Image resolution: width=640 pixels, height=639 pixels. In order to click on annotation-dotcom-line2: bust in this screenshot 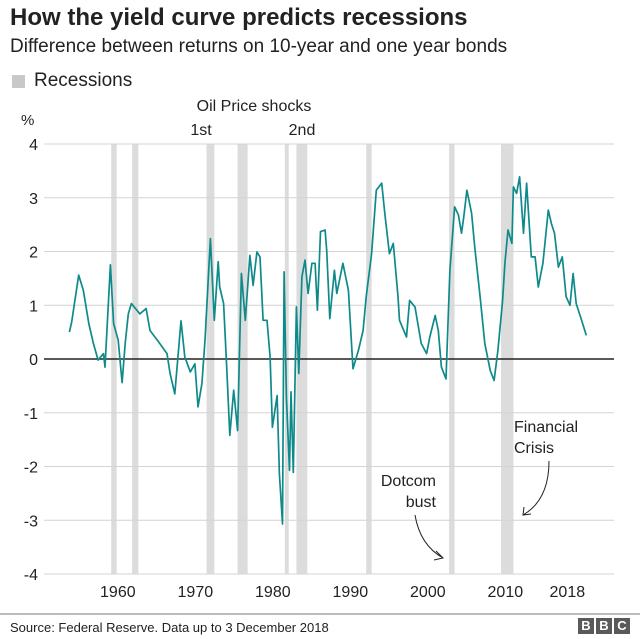, I will do `click(421, 502)`.